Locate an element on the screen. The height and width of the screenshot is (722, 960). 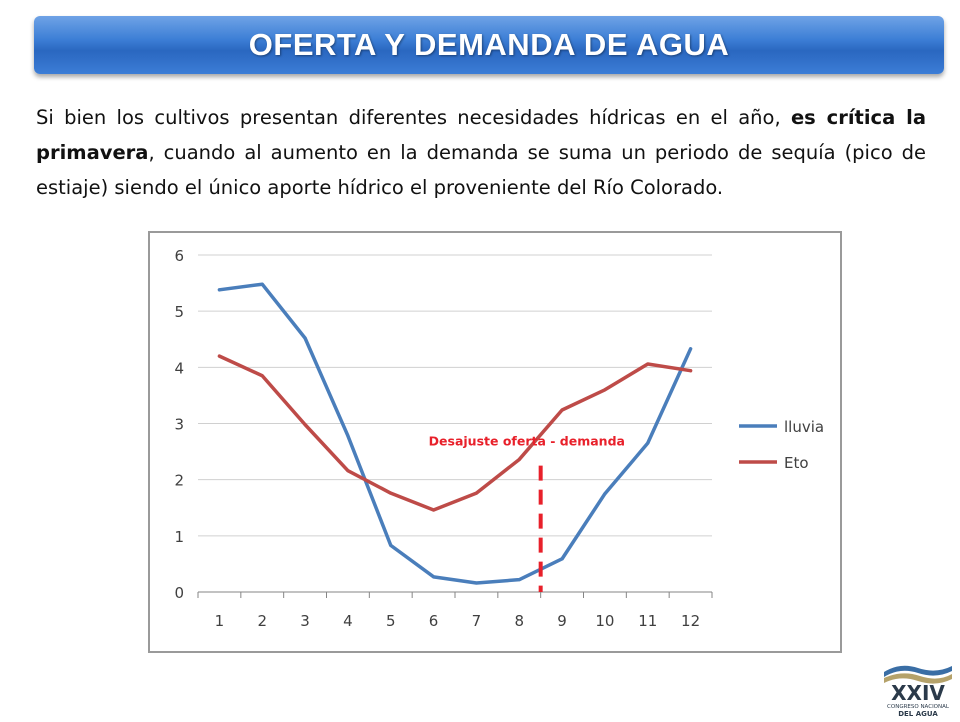
x-tick-label: 10 is located at coordinates (604, 621).